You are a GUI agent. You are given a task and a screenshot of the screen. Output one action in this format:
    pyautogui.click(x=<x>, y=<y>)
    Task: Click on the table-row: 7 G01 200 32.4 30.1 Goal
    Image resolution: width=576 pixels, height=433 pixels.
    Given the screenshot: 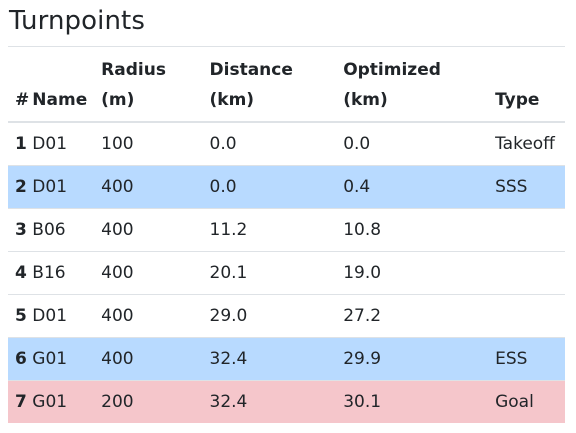 What is the action you would take?
    pyautogui.click(x=286, y=401)
    